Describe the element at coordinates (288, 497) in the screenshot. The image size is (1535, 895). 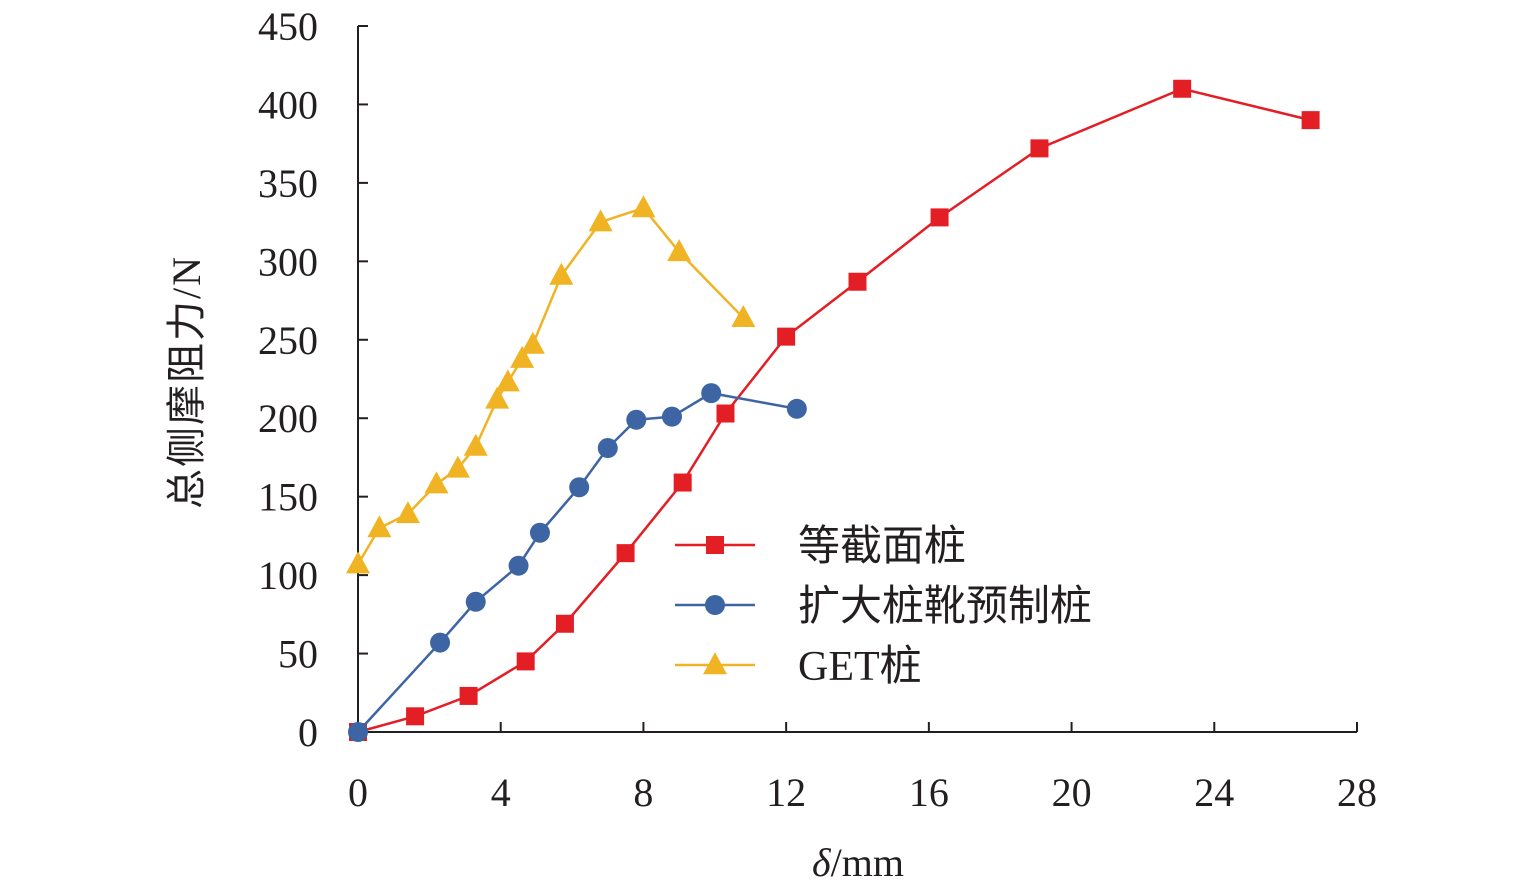
I see `y-tick-label: 150` at that location.